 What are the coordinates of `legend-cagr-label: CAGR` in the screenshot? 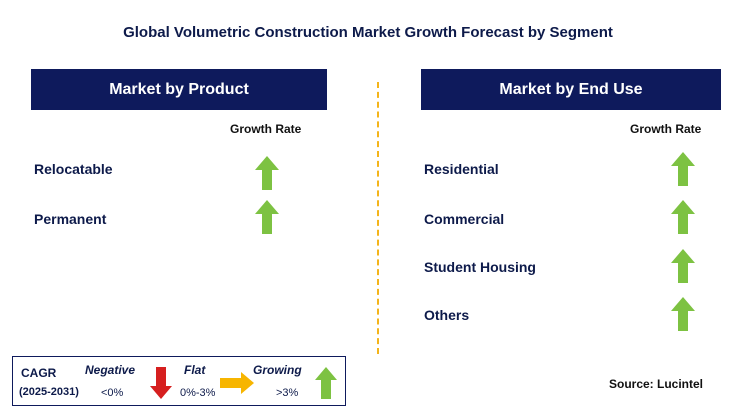 It's located at (39, 373).